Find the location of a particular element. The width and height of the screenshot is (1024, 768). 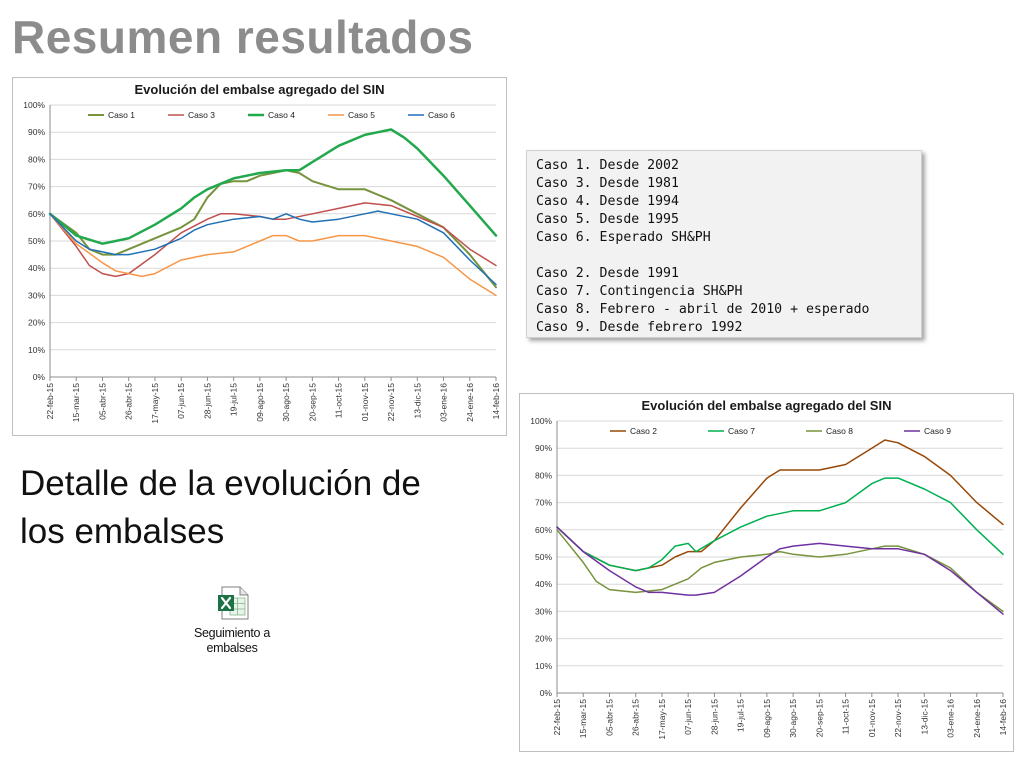

legend-label: Caso 9 is located at coordinates (937, 431).